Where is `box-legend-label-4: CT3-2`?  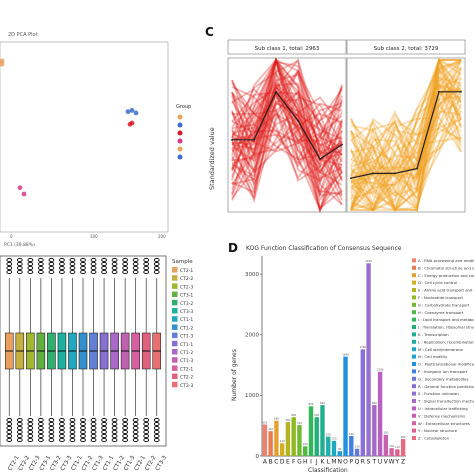 box-legend-label-4: CT3-2 is located at coordinates (186, 304).